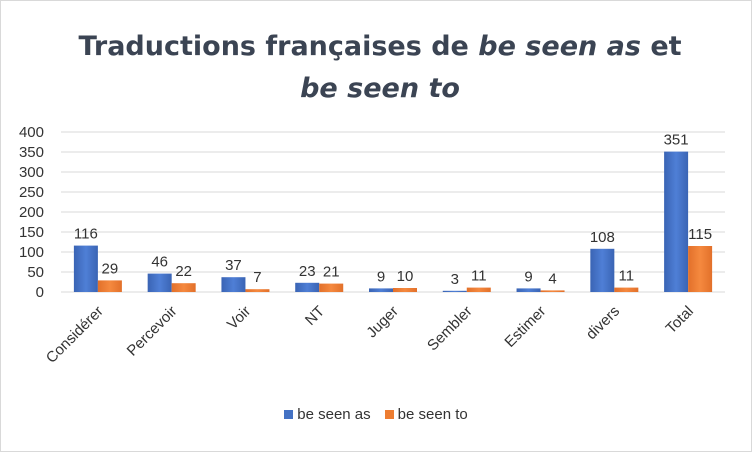  Describe the element at coordinates (331, 272) in the screenshot. I see `data-label: 21` at that location.